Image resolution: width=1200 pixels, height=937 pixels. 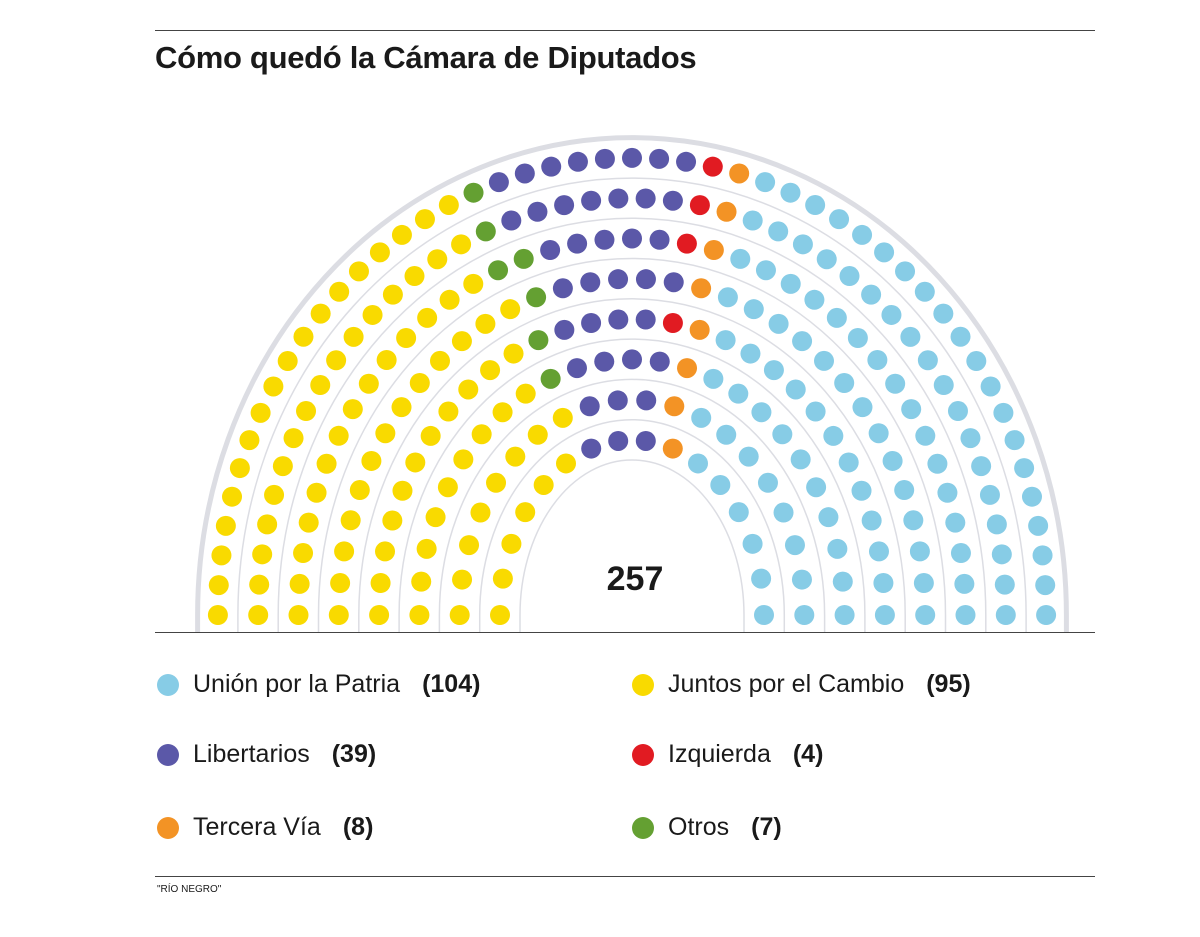 What do you see at coordinates (354, 754) in the screenshot?
I see `legend-count: (39)` at bounding box center [354, 754].